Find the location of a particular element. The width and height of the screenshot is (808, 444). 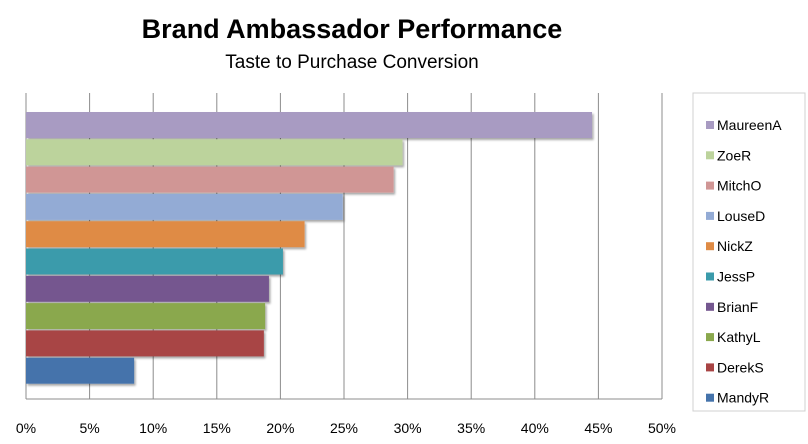

legend-swatch-maureena is located at coordinates (710, 125).